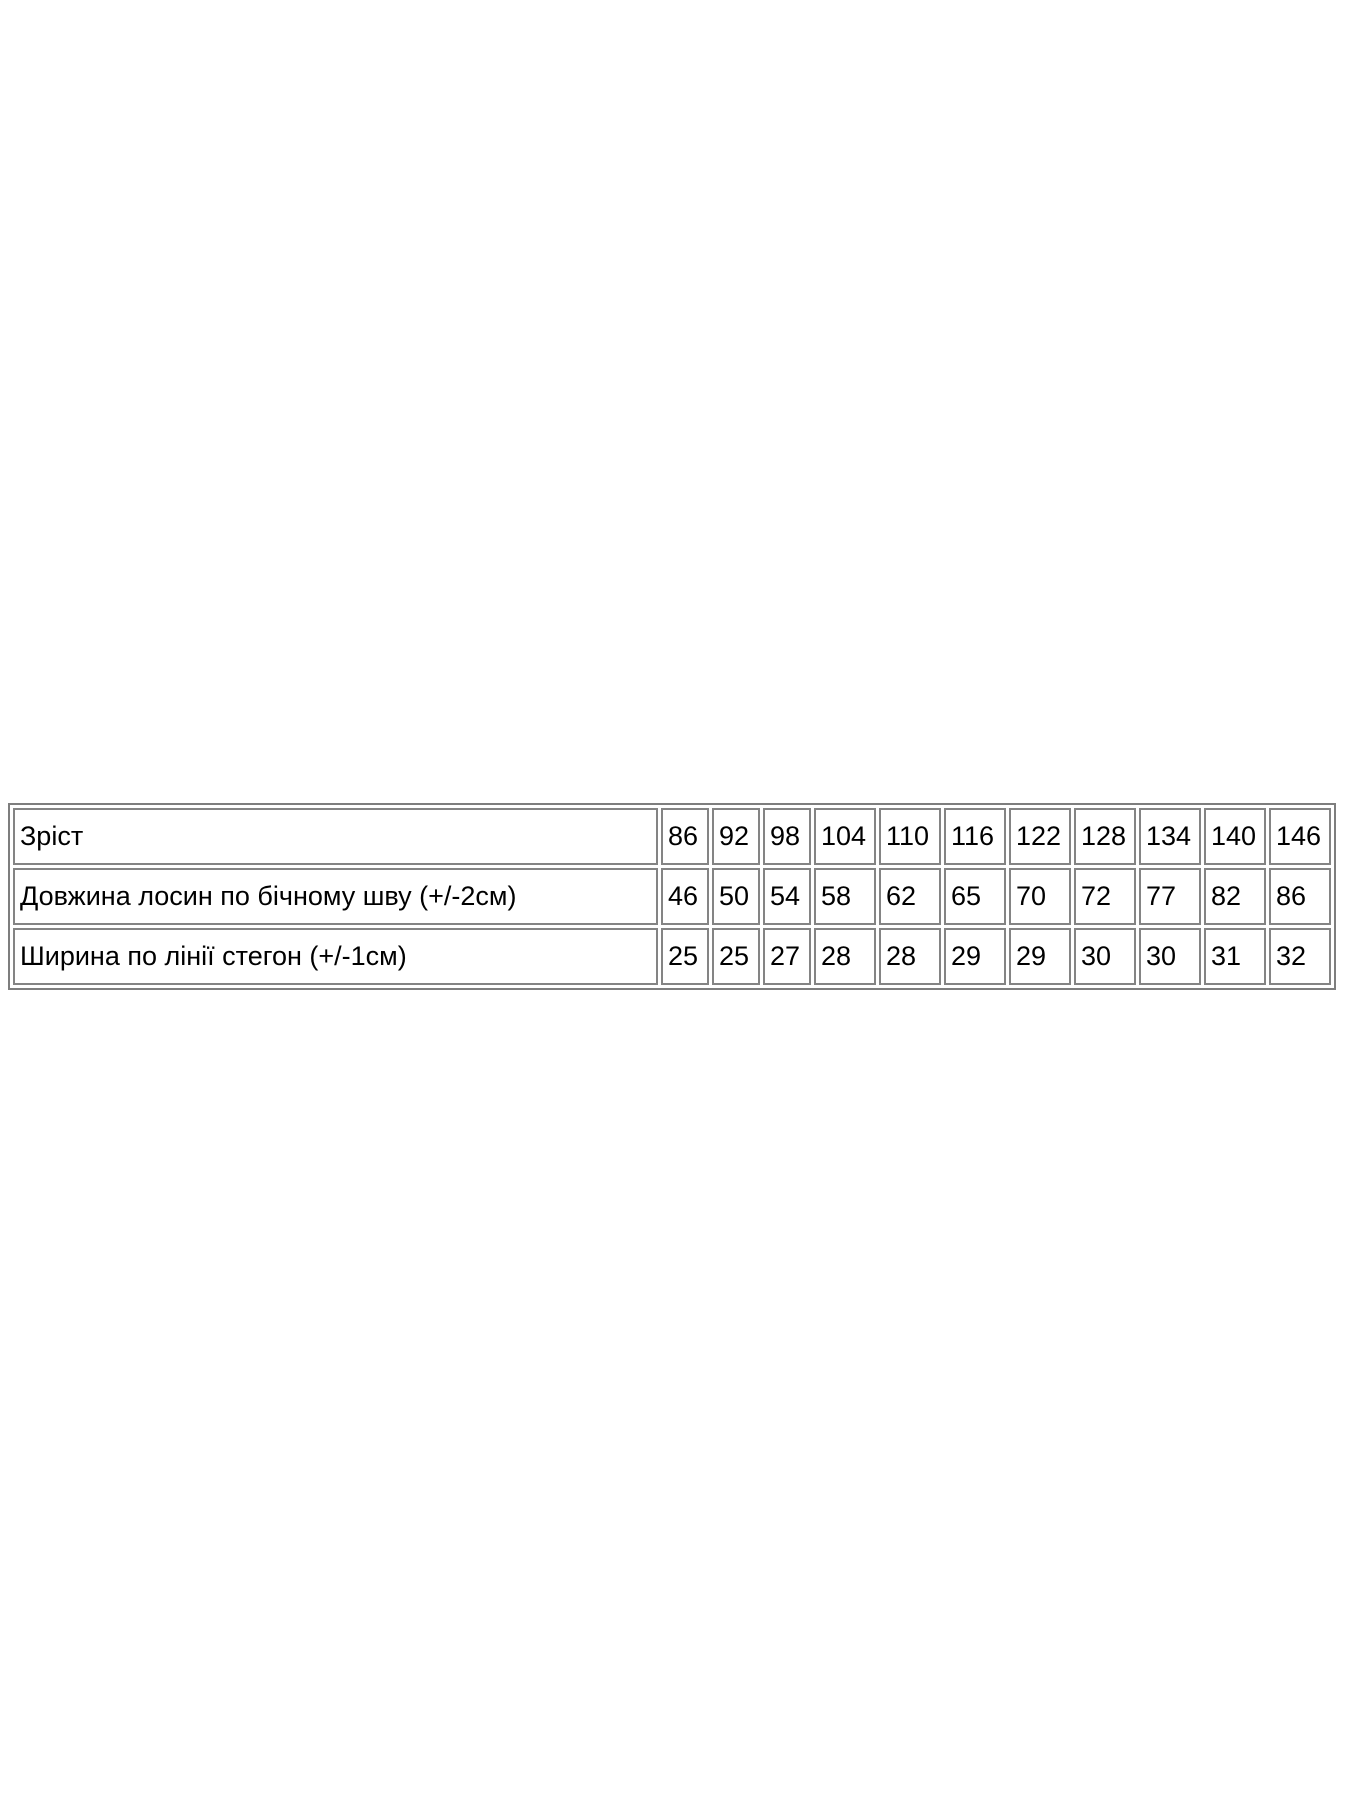 This screenshot has height=1800, width=1350. What do you see at coordinates (1170, 836) in the screenshot?
I see `cell-height-8: 134` at bounding box center [1170, 836].